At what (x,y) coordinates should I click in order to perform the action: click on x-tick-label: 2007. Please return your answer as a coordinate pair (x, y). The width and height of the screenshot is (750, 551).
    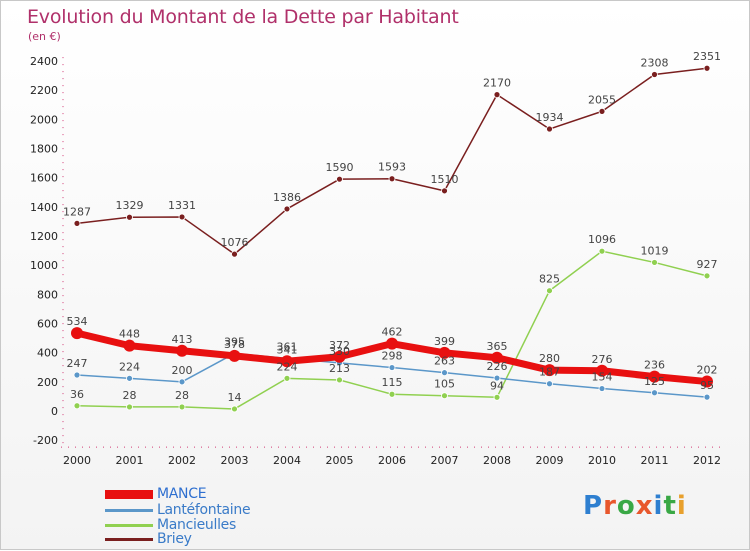
    Looking at the image, I should click on (445, 460).